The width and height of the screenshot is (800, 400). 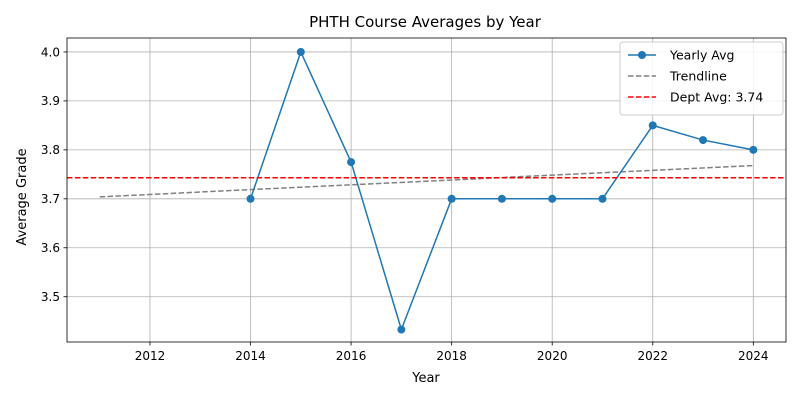 I want to click on x-axis-title: Year, so click(x=425, y=378).